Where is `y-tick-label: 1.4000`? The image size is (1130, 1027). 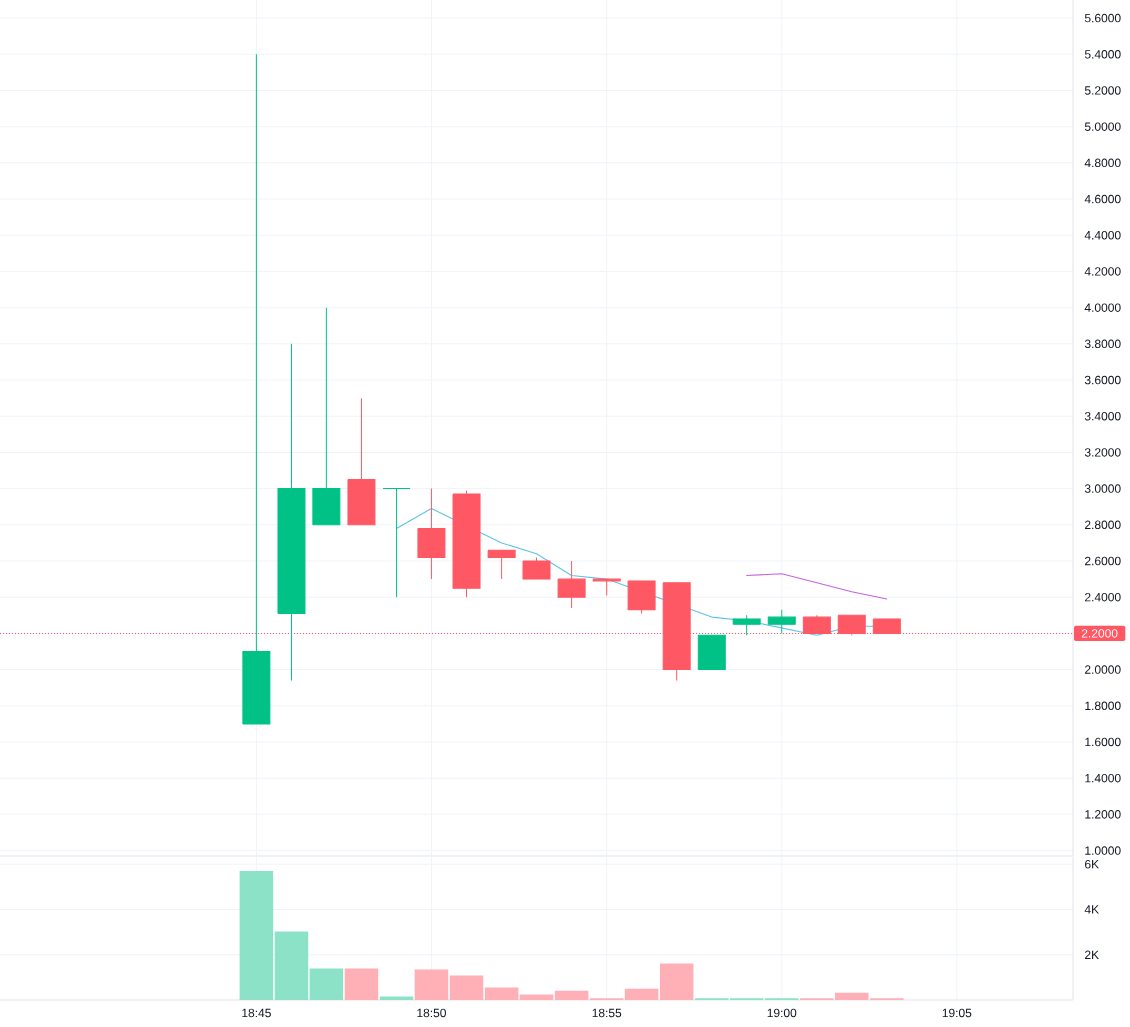
y-tick-label: 1.4000 is located at coordinates (1103, 778).